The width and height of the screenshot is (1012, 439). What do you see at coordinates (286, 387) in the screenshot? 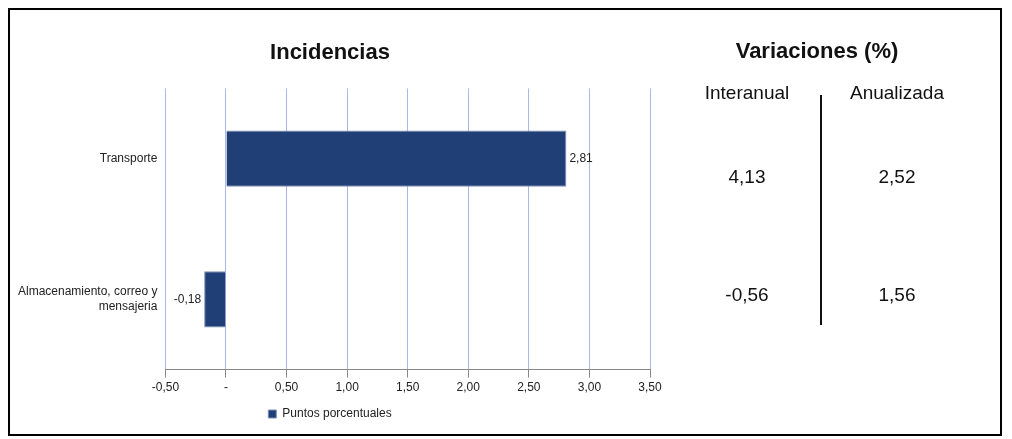
I see `x-tick-label: 0,50` at bounding box center [286, 387].